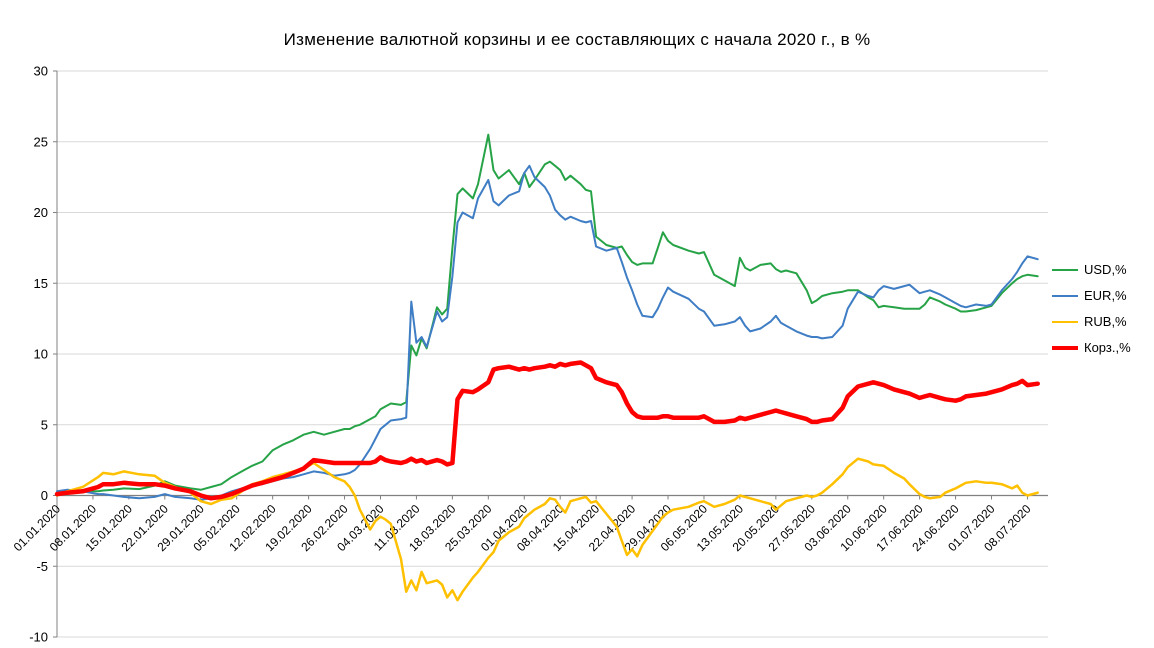 This screenshot has width=1154, height=648. I want to click on legend-swatch-rub, so click(1065, 321).